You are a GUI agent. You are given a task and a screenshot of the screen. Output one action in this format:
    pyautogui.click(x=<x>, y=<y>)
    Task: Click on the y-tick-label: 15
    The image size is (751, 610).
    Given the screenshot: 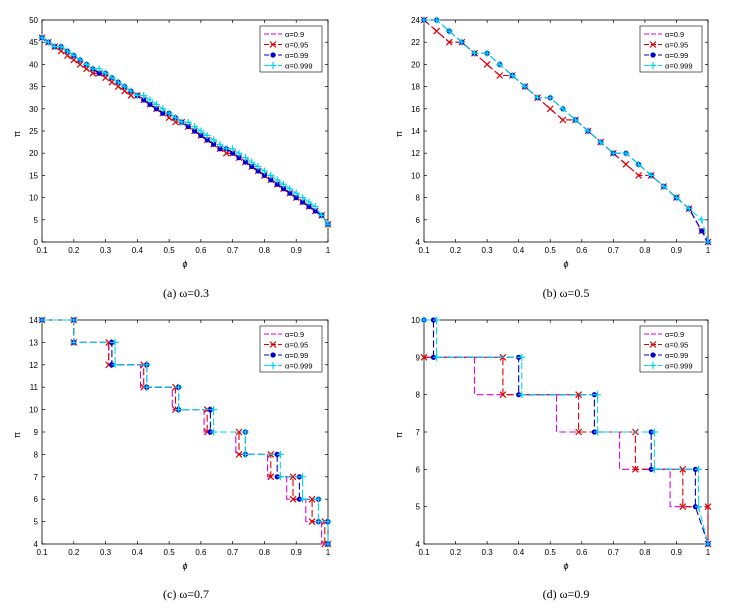 What is the action you would take?
    pyautogui.click(x=33, y=175)
    